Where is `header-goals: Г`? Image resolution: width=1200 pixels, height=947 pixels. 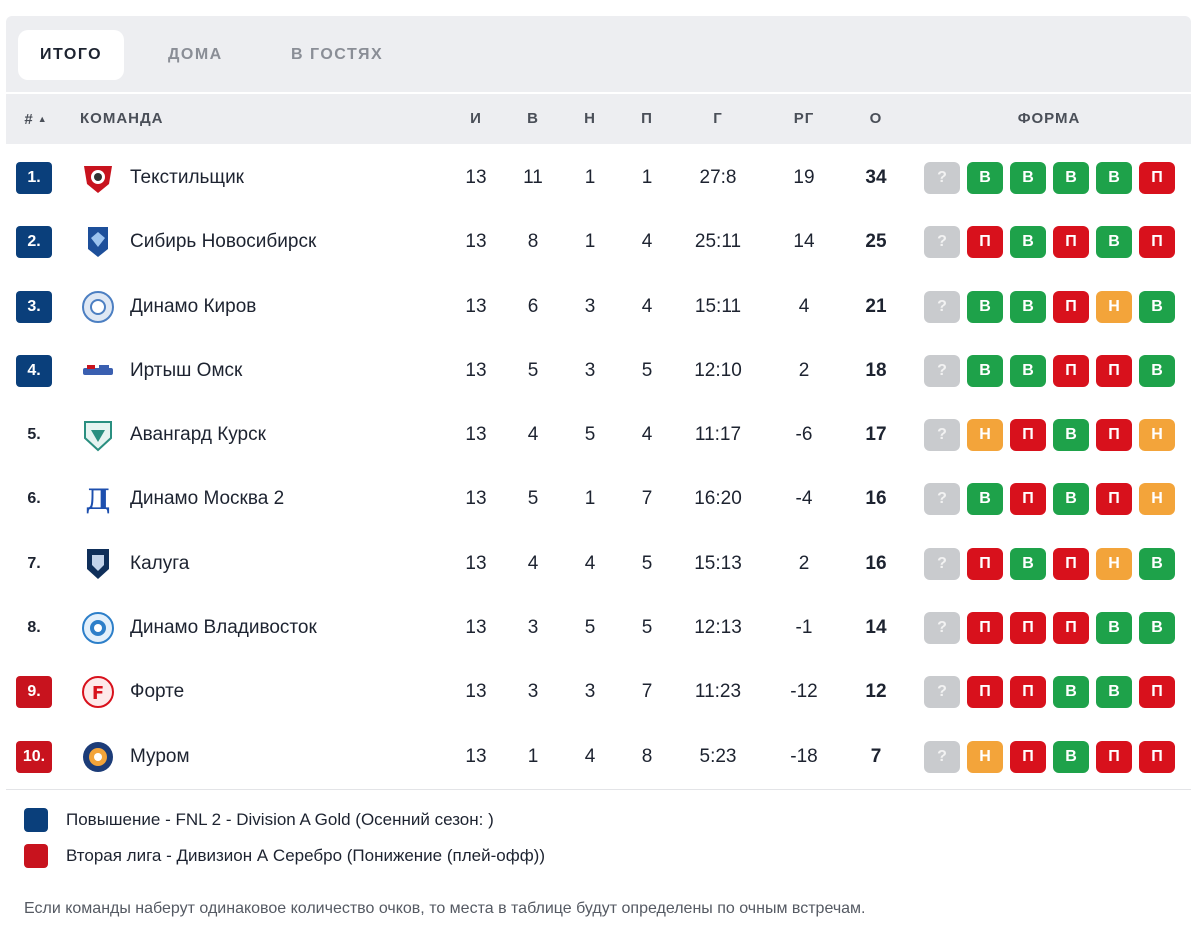 header-goals: Г is located at coordinates (718, 118).